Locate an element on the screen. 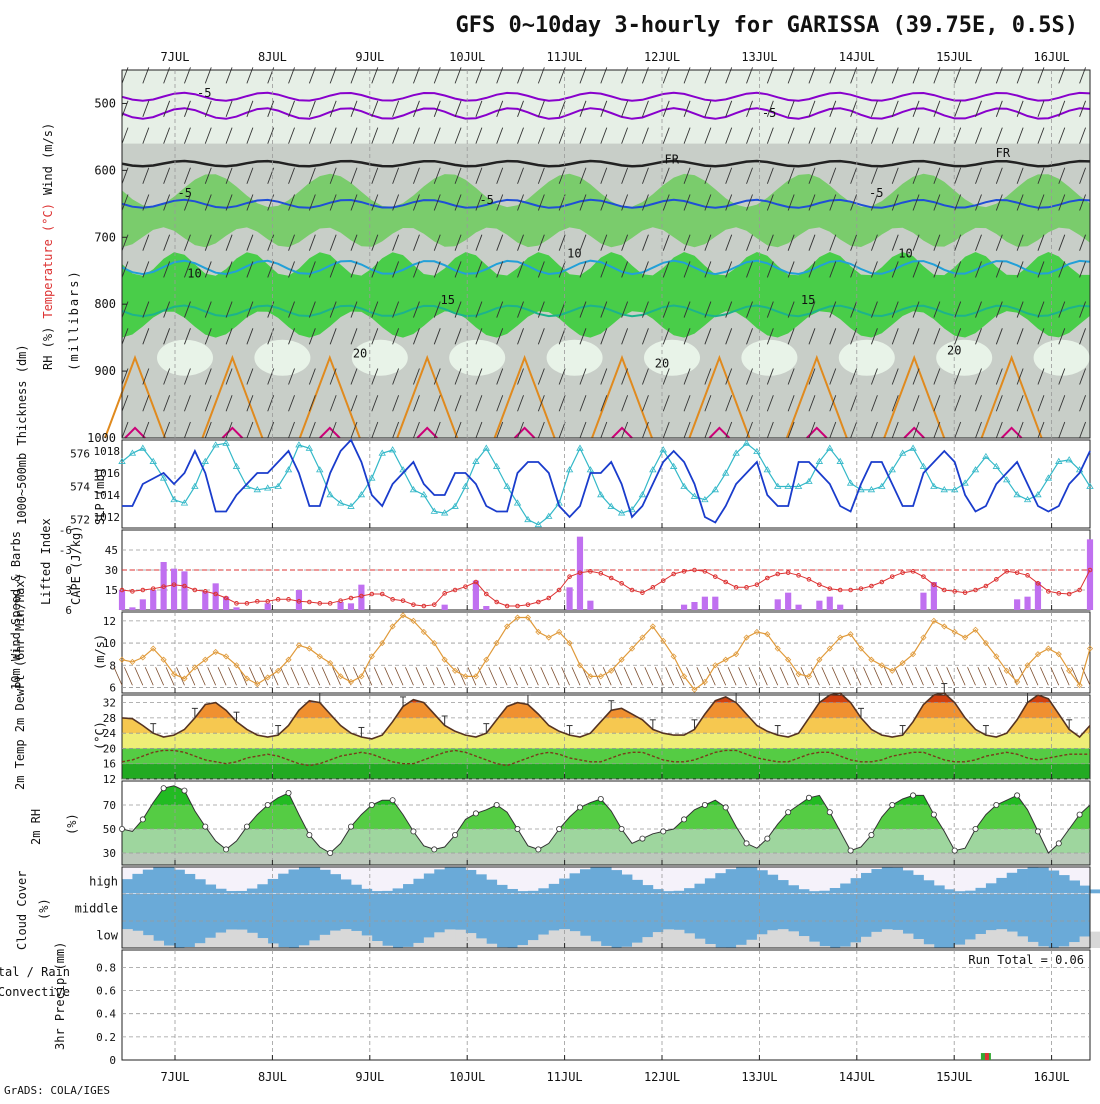  thickness-tick-label: 572 is located at coordinates (80, 520).